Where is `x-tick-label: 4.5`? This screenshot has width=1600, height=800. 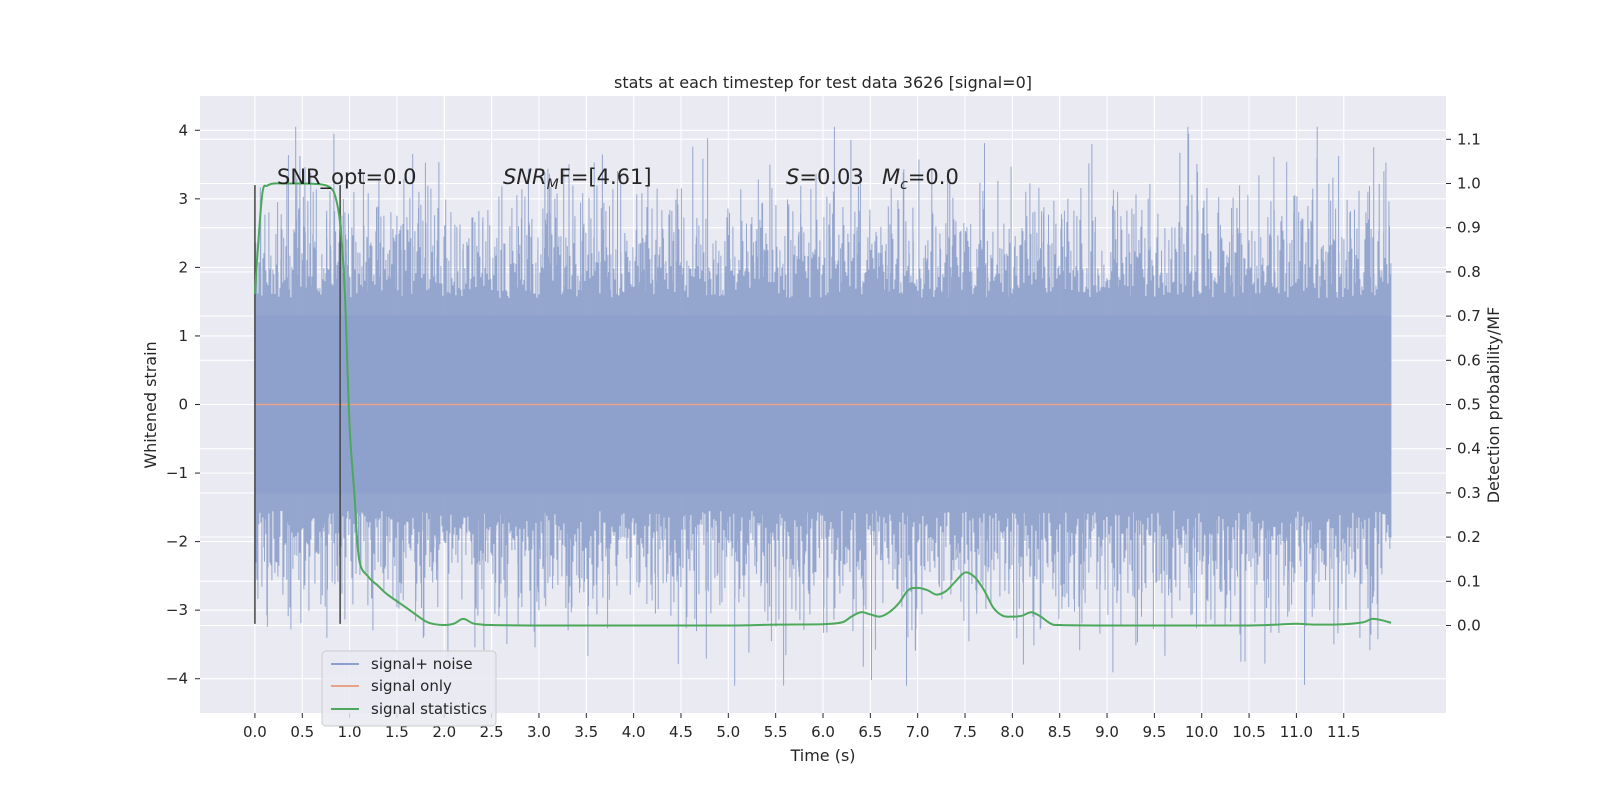
x-tick-label: 4.5 is located at coordinates (681, 732).